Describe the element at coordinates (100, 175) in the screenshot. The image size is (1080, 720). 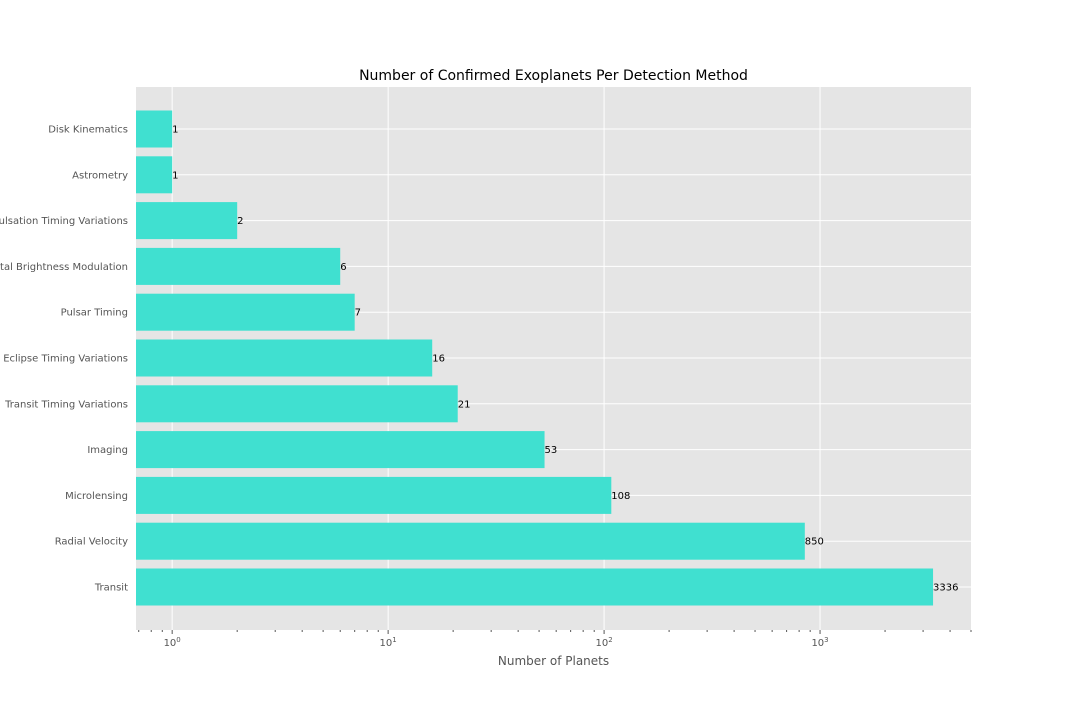
I see `category-label: Astrometry` at that location.